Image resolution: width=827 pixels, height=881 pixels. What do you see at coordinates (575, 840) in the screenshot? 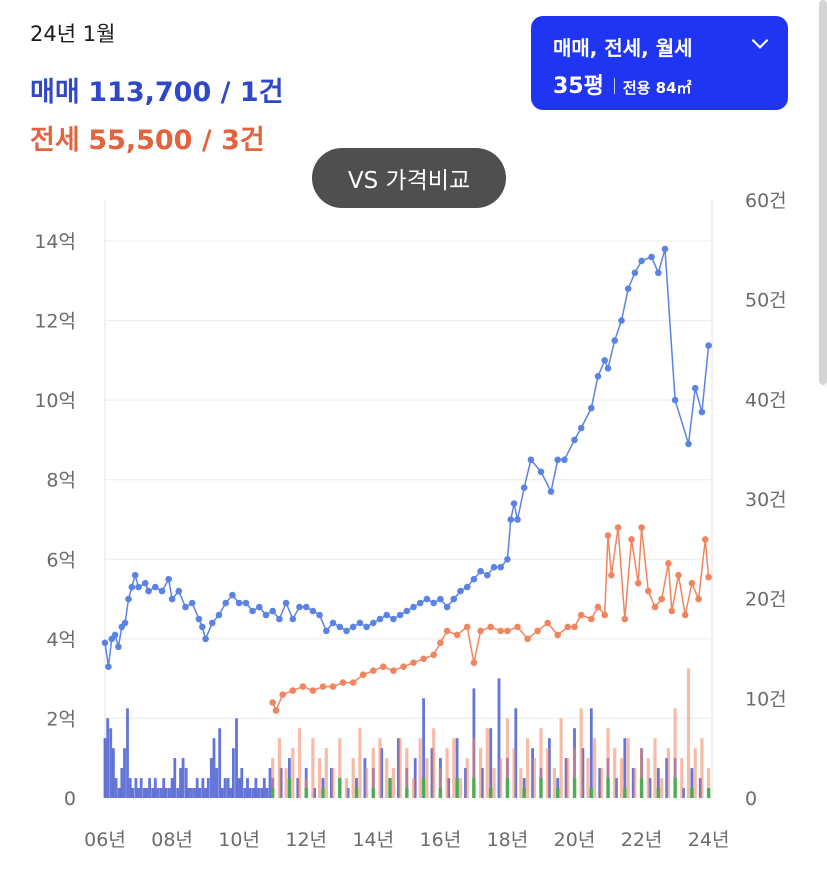
I see `x-tick-label: 20년` at bounding box center [575, 840].